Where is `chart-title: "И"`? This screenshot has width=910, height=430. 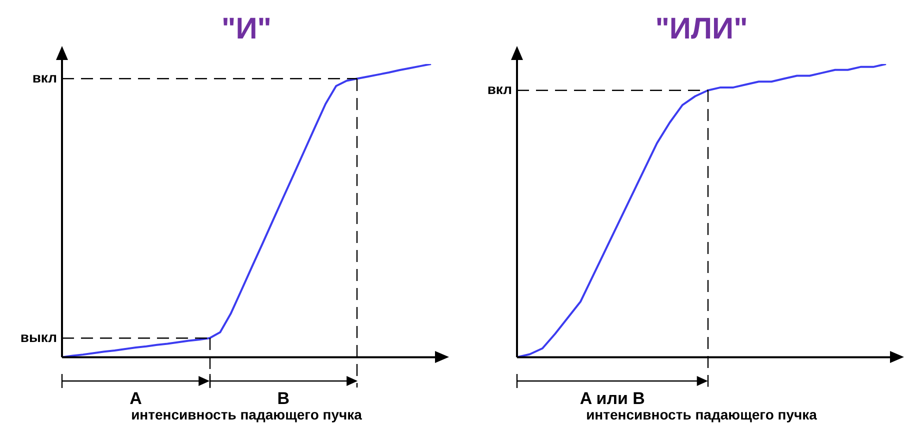
chart-title: "И" is located at coordinates (246, 29).